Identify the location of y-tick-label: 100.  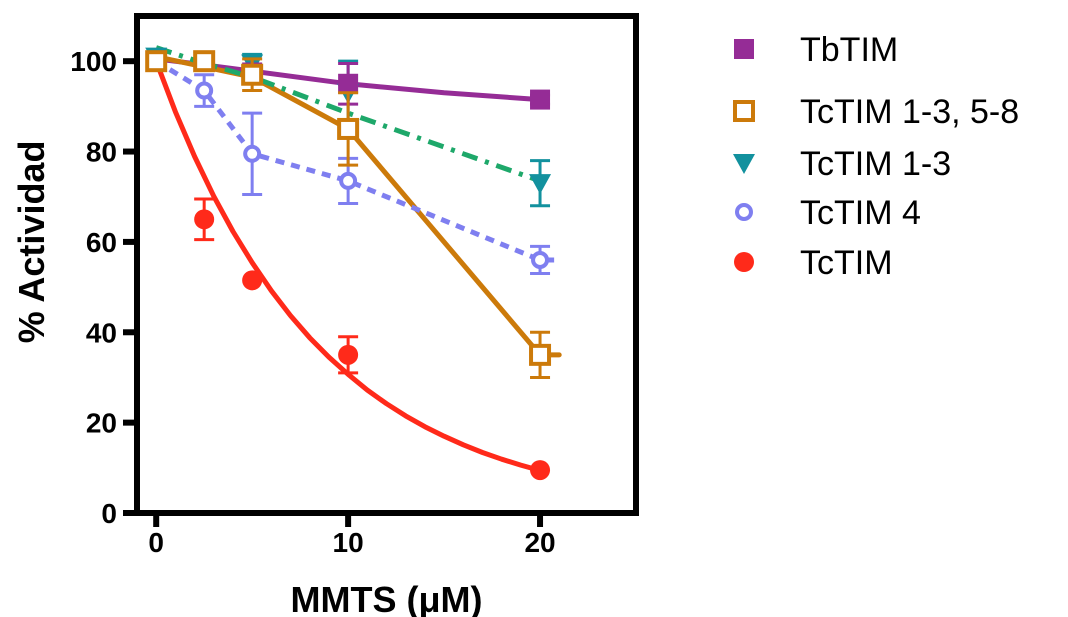
(93, 61).